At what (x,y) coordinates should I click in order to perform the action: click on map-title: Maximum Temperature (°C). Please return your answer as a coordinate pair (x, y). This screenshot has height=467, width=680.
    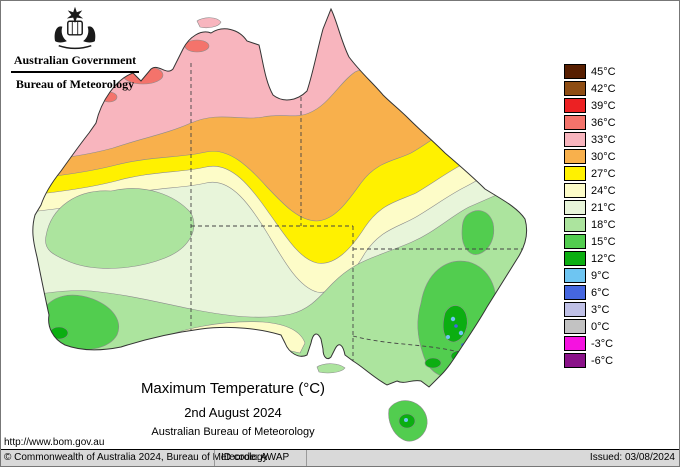
    Looking at the image, I should click on (233, 388).